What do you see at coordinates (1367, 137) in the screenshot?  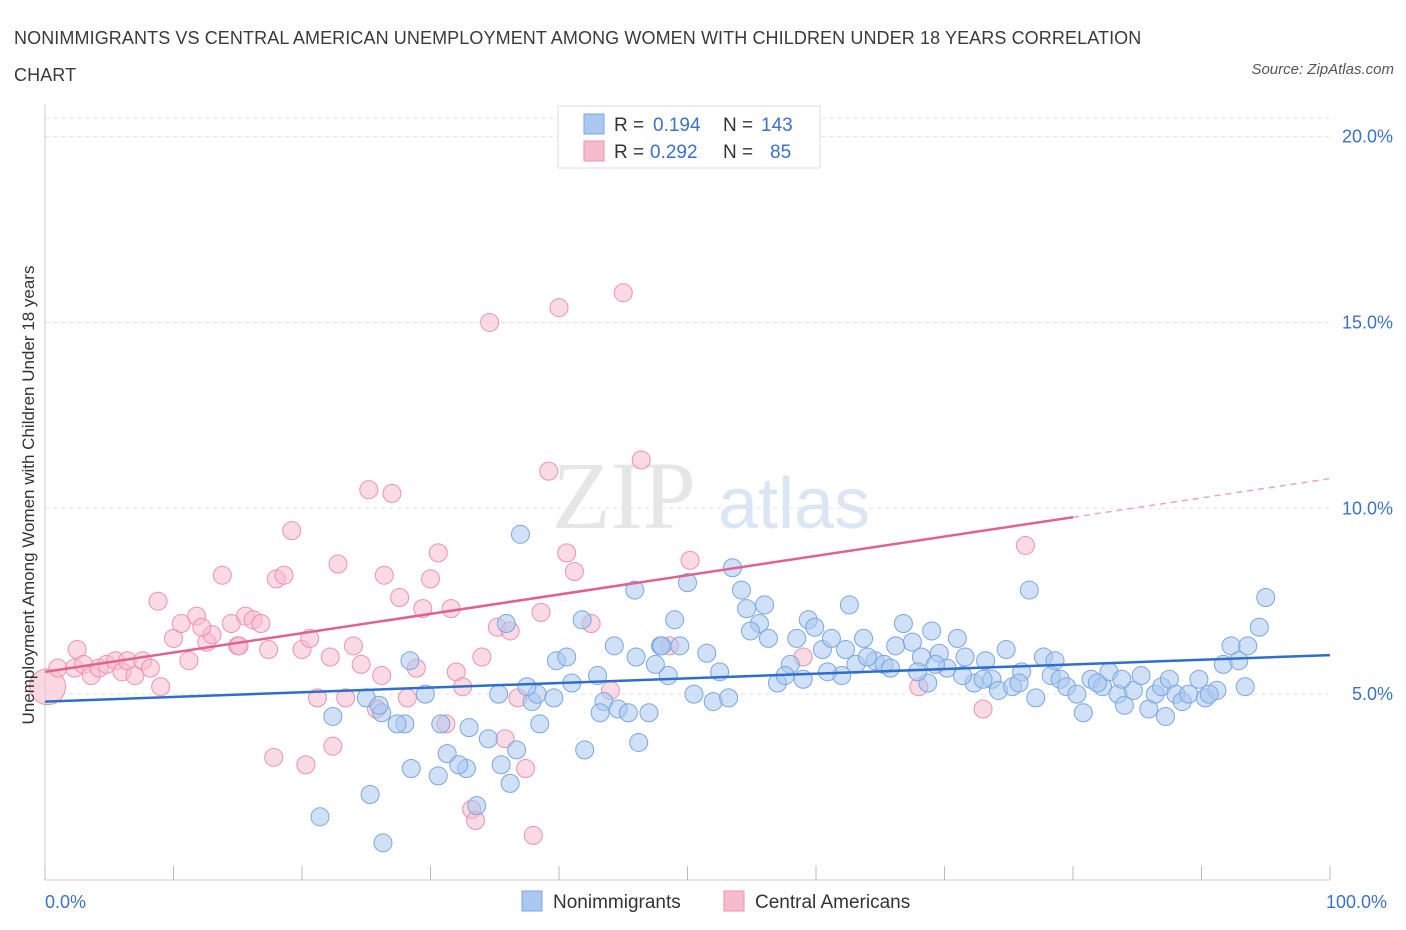 I see `y-tick-label: 20.0%` at bounding box center [1367, 137].